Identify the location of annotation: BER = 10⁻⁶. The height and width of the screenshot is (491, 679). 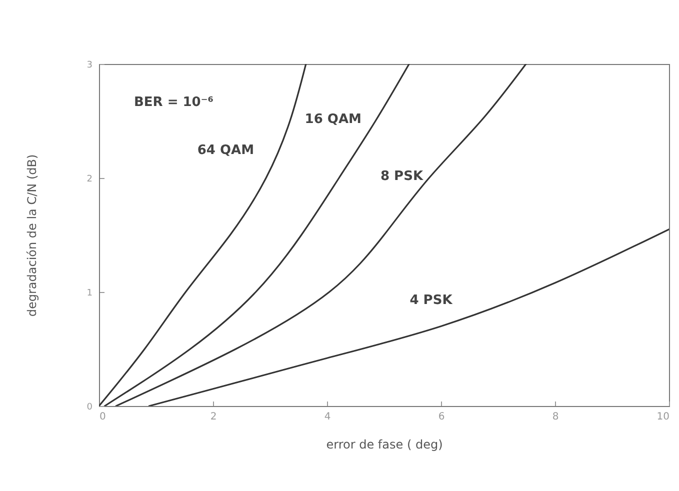
(174, 102).